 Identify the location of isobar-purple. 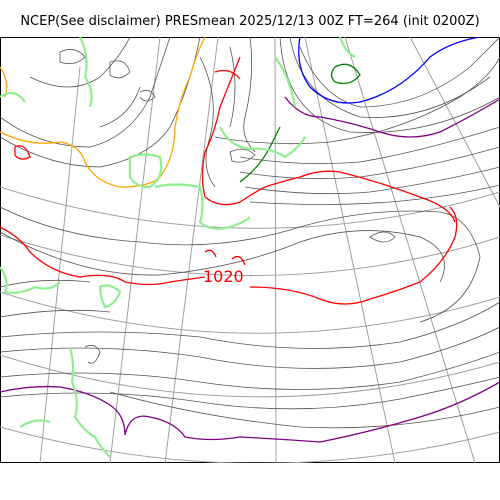
(250, 412).